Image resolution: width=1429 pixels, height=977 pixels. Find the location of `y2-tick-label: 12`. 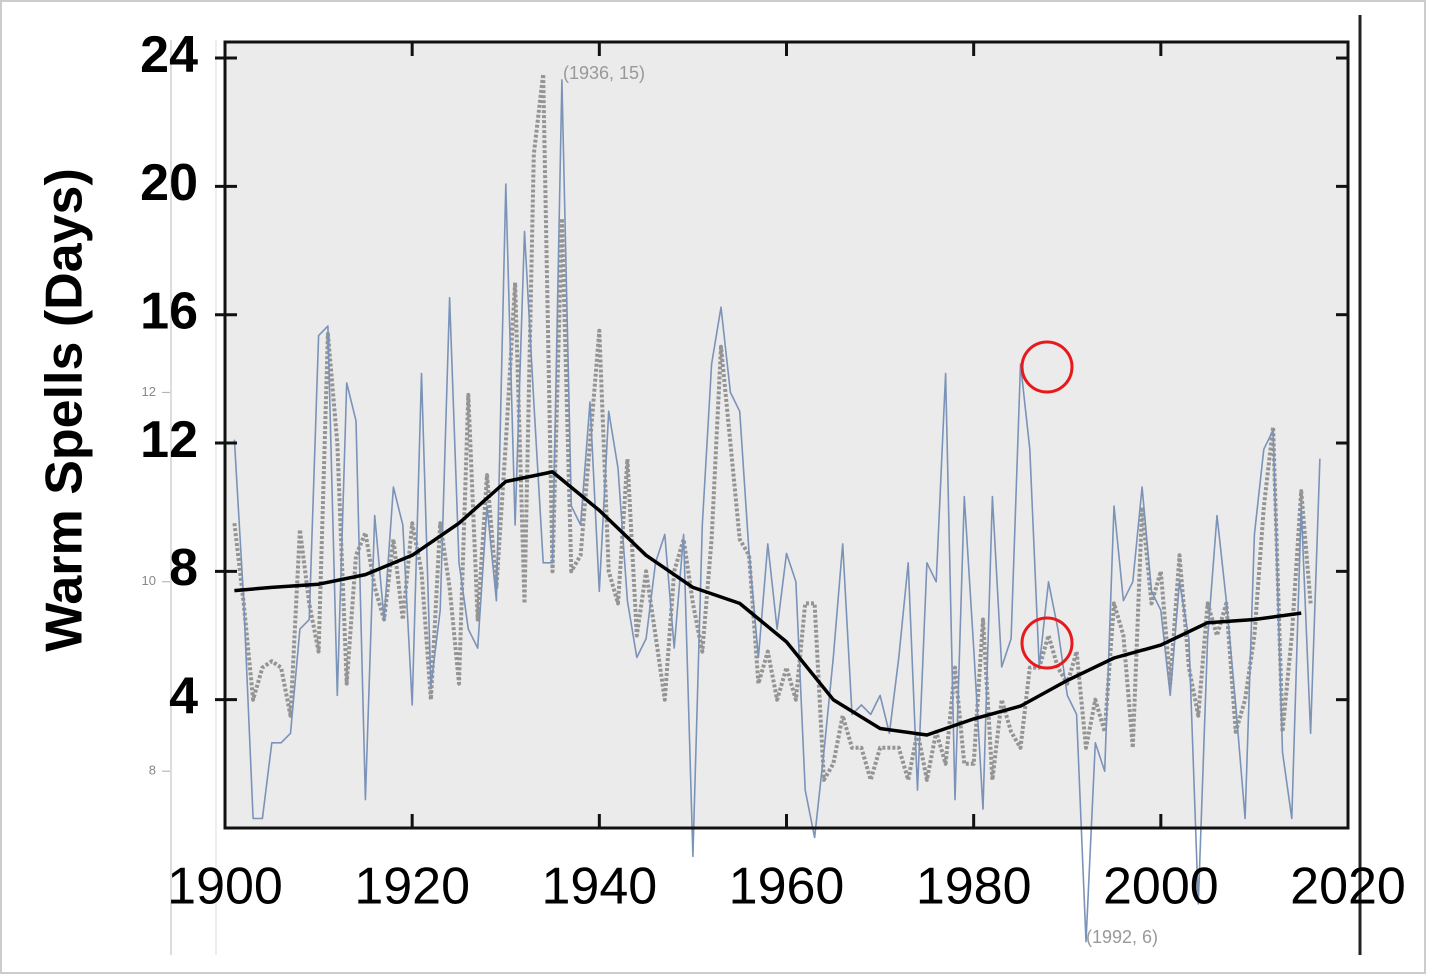

y2-tick-label: 12 is located at coordinates (149, 391).